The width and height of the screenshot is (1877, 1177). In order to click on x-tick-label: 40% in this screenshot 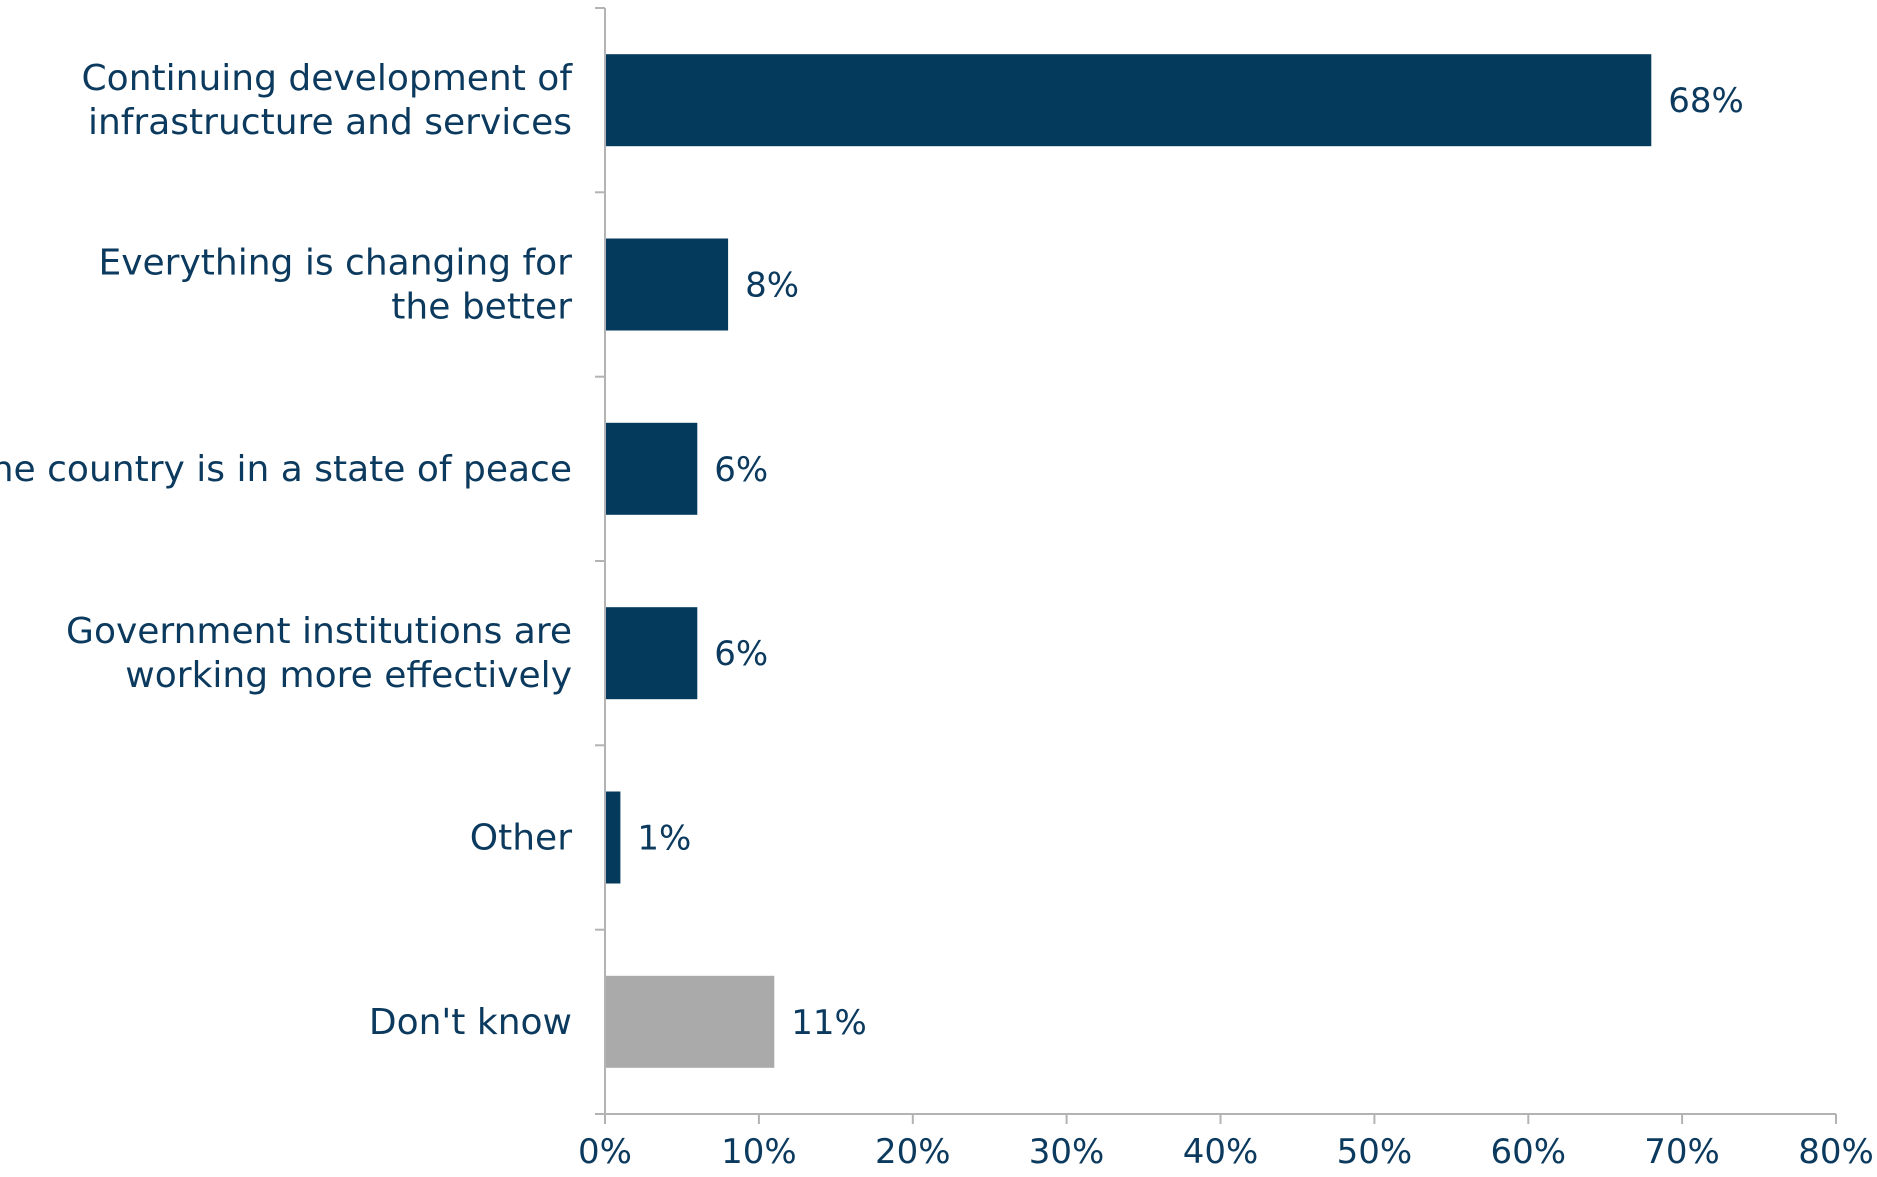, I will do `click(1221, 1152)`.